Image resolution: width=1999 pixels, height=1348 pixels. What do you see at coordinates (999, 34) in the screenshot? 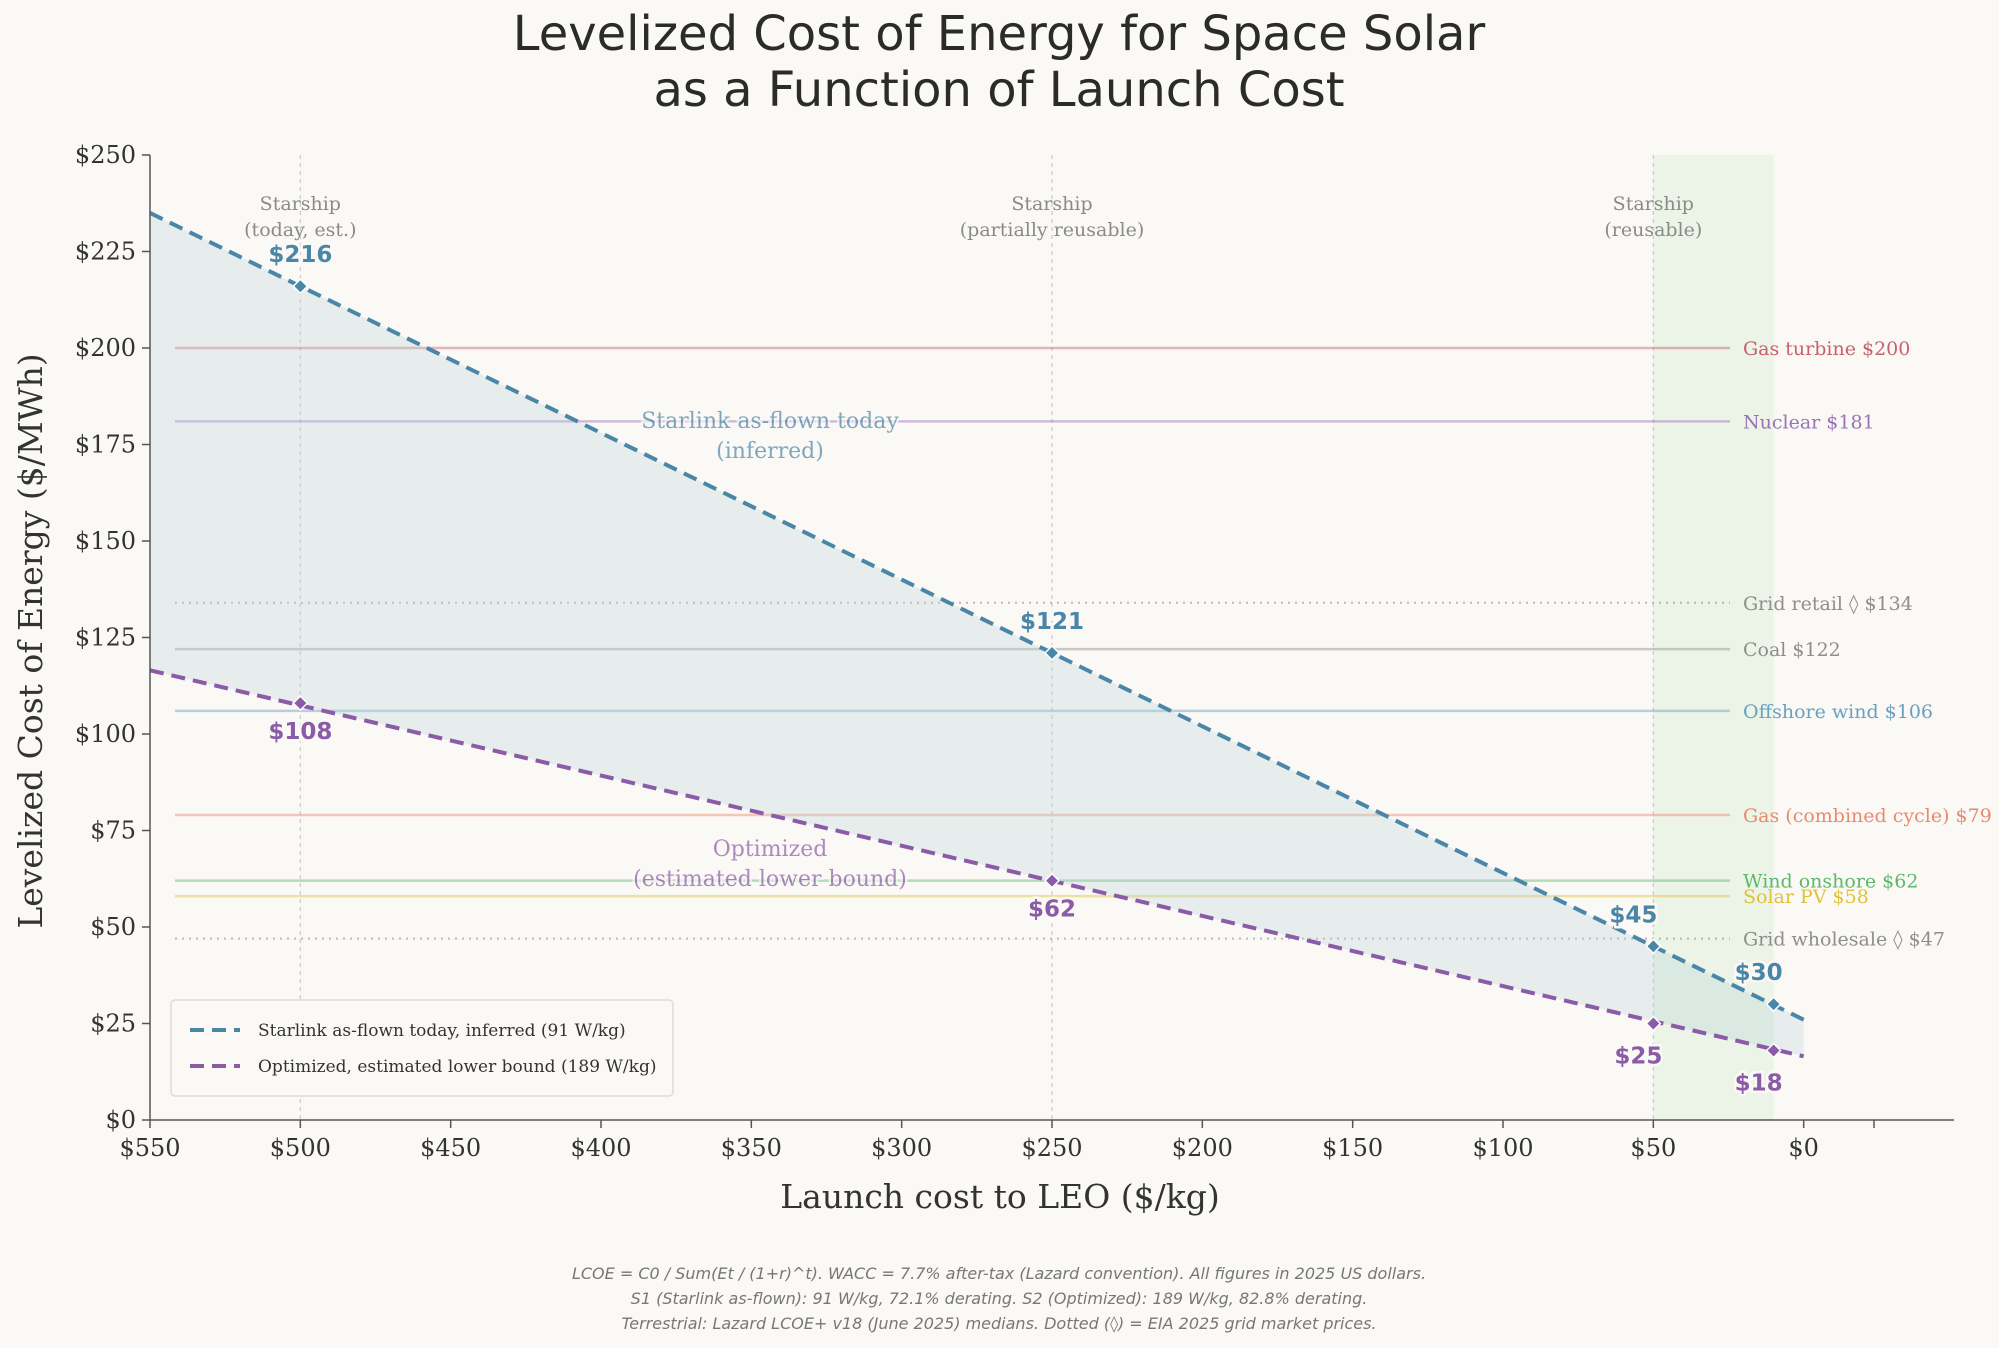
I see `chart-title-line-1: Levelized Cost of Energy for Space Solar` at bounding box center [999, 34].